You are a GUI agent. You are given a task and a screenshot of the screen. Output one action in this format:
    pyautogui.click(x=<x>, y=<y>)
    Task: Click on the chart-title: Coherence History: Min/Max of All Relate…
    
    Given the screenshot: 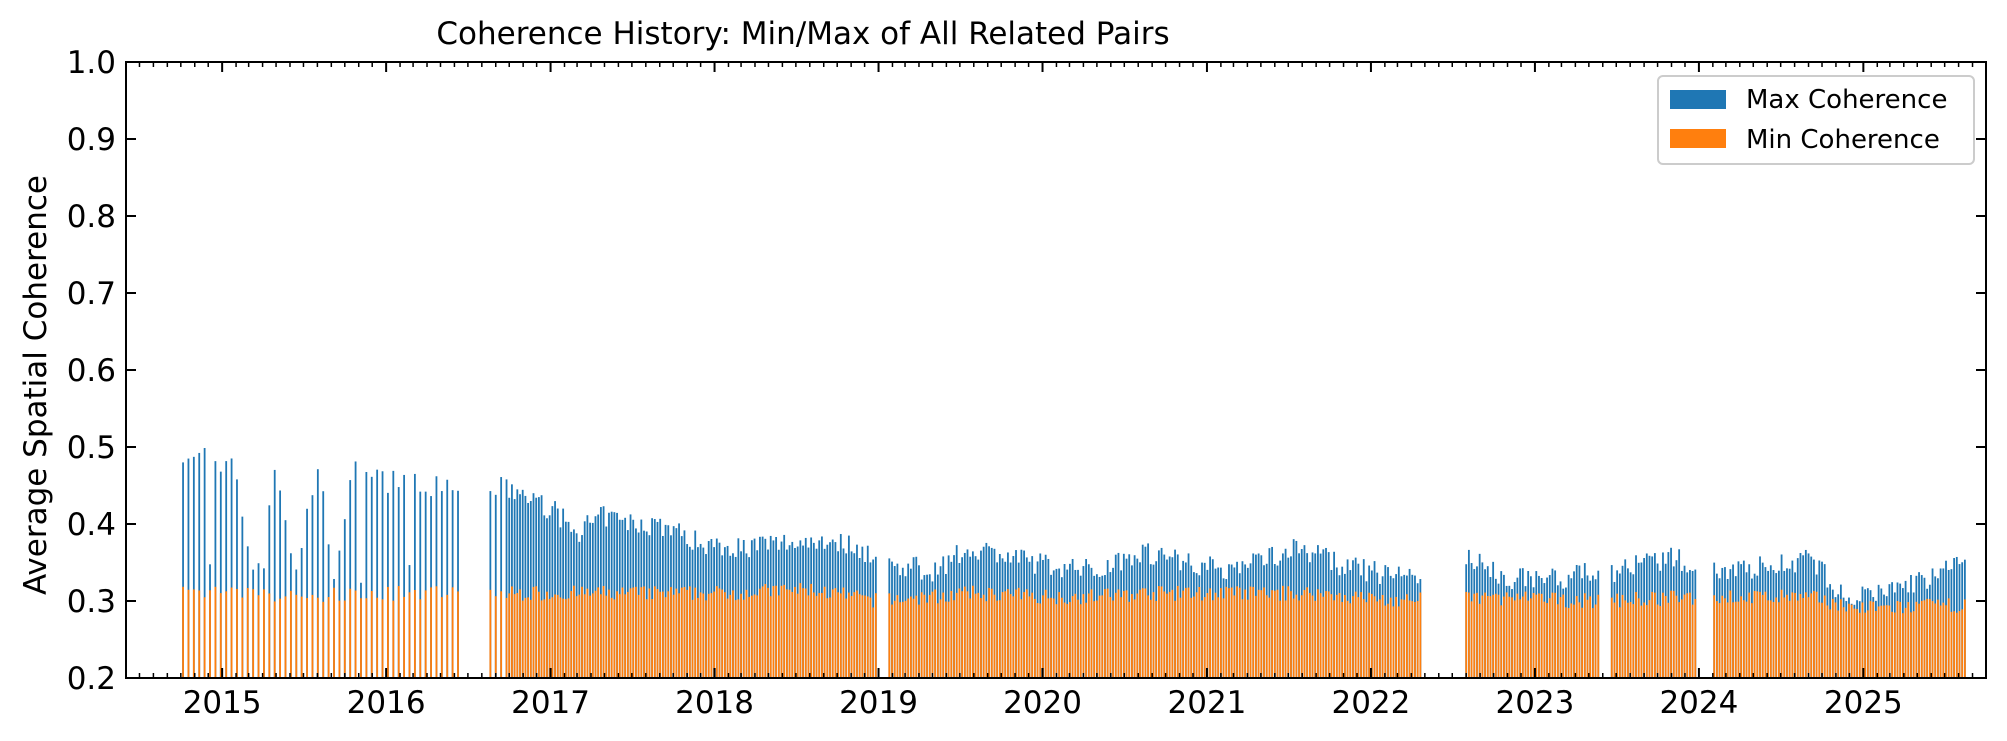 What is the action you would take?
    pyautogui.click(x=802, y=34)
    